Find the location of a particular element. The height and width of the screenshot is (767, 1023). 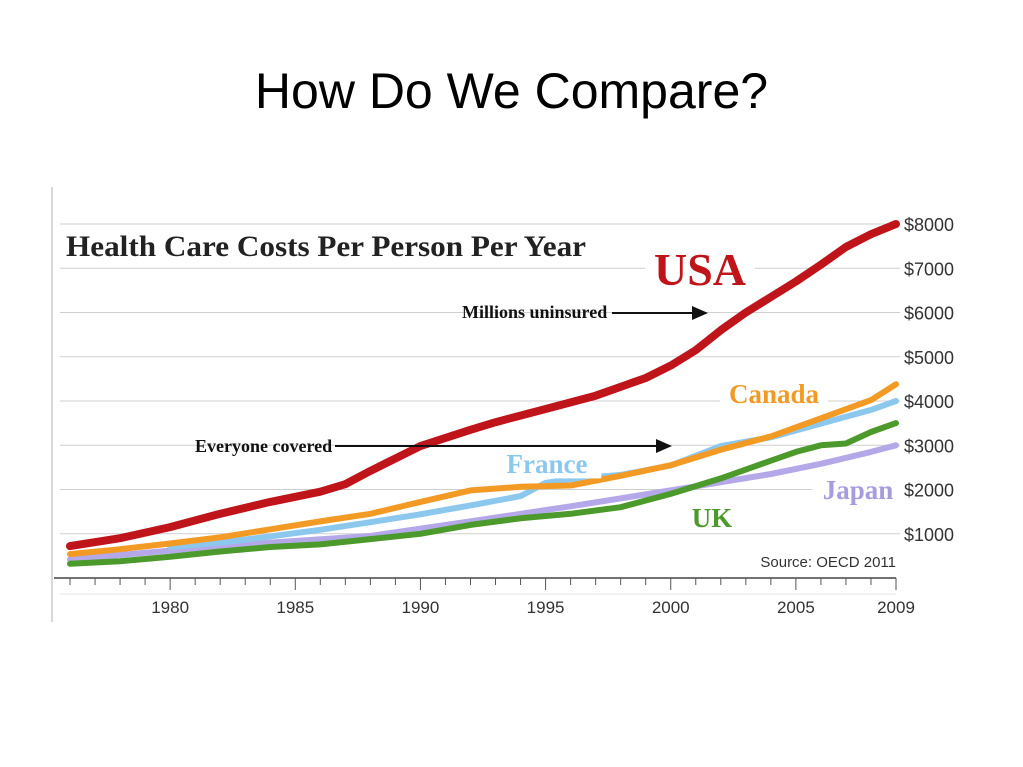

y-tick-label: $6000 is located at coordinates (929, 314).